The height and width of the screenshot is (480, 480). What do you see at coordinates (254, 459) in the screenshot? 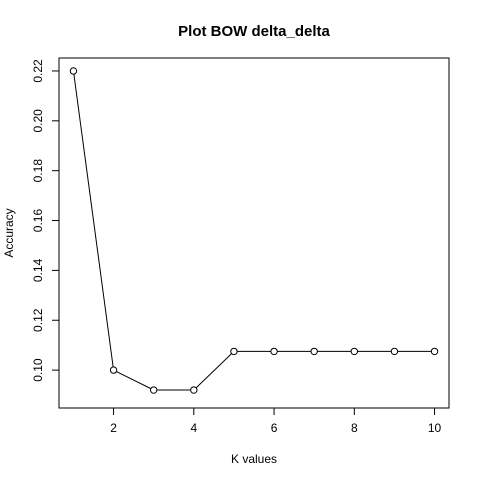
I see `x-axis-label: K values` at bounding box center [254, 459].